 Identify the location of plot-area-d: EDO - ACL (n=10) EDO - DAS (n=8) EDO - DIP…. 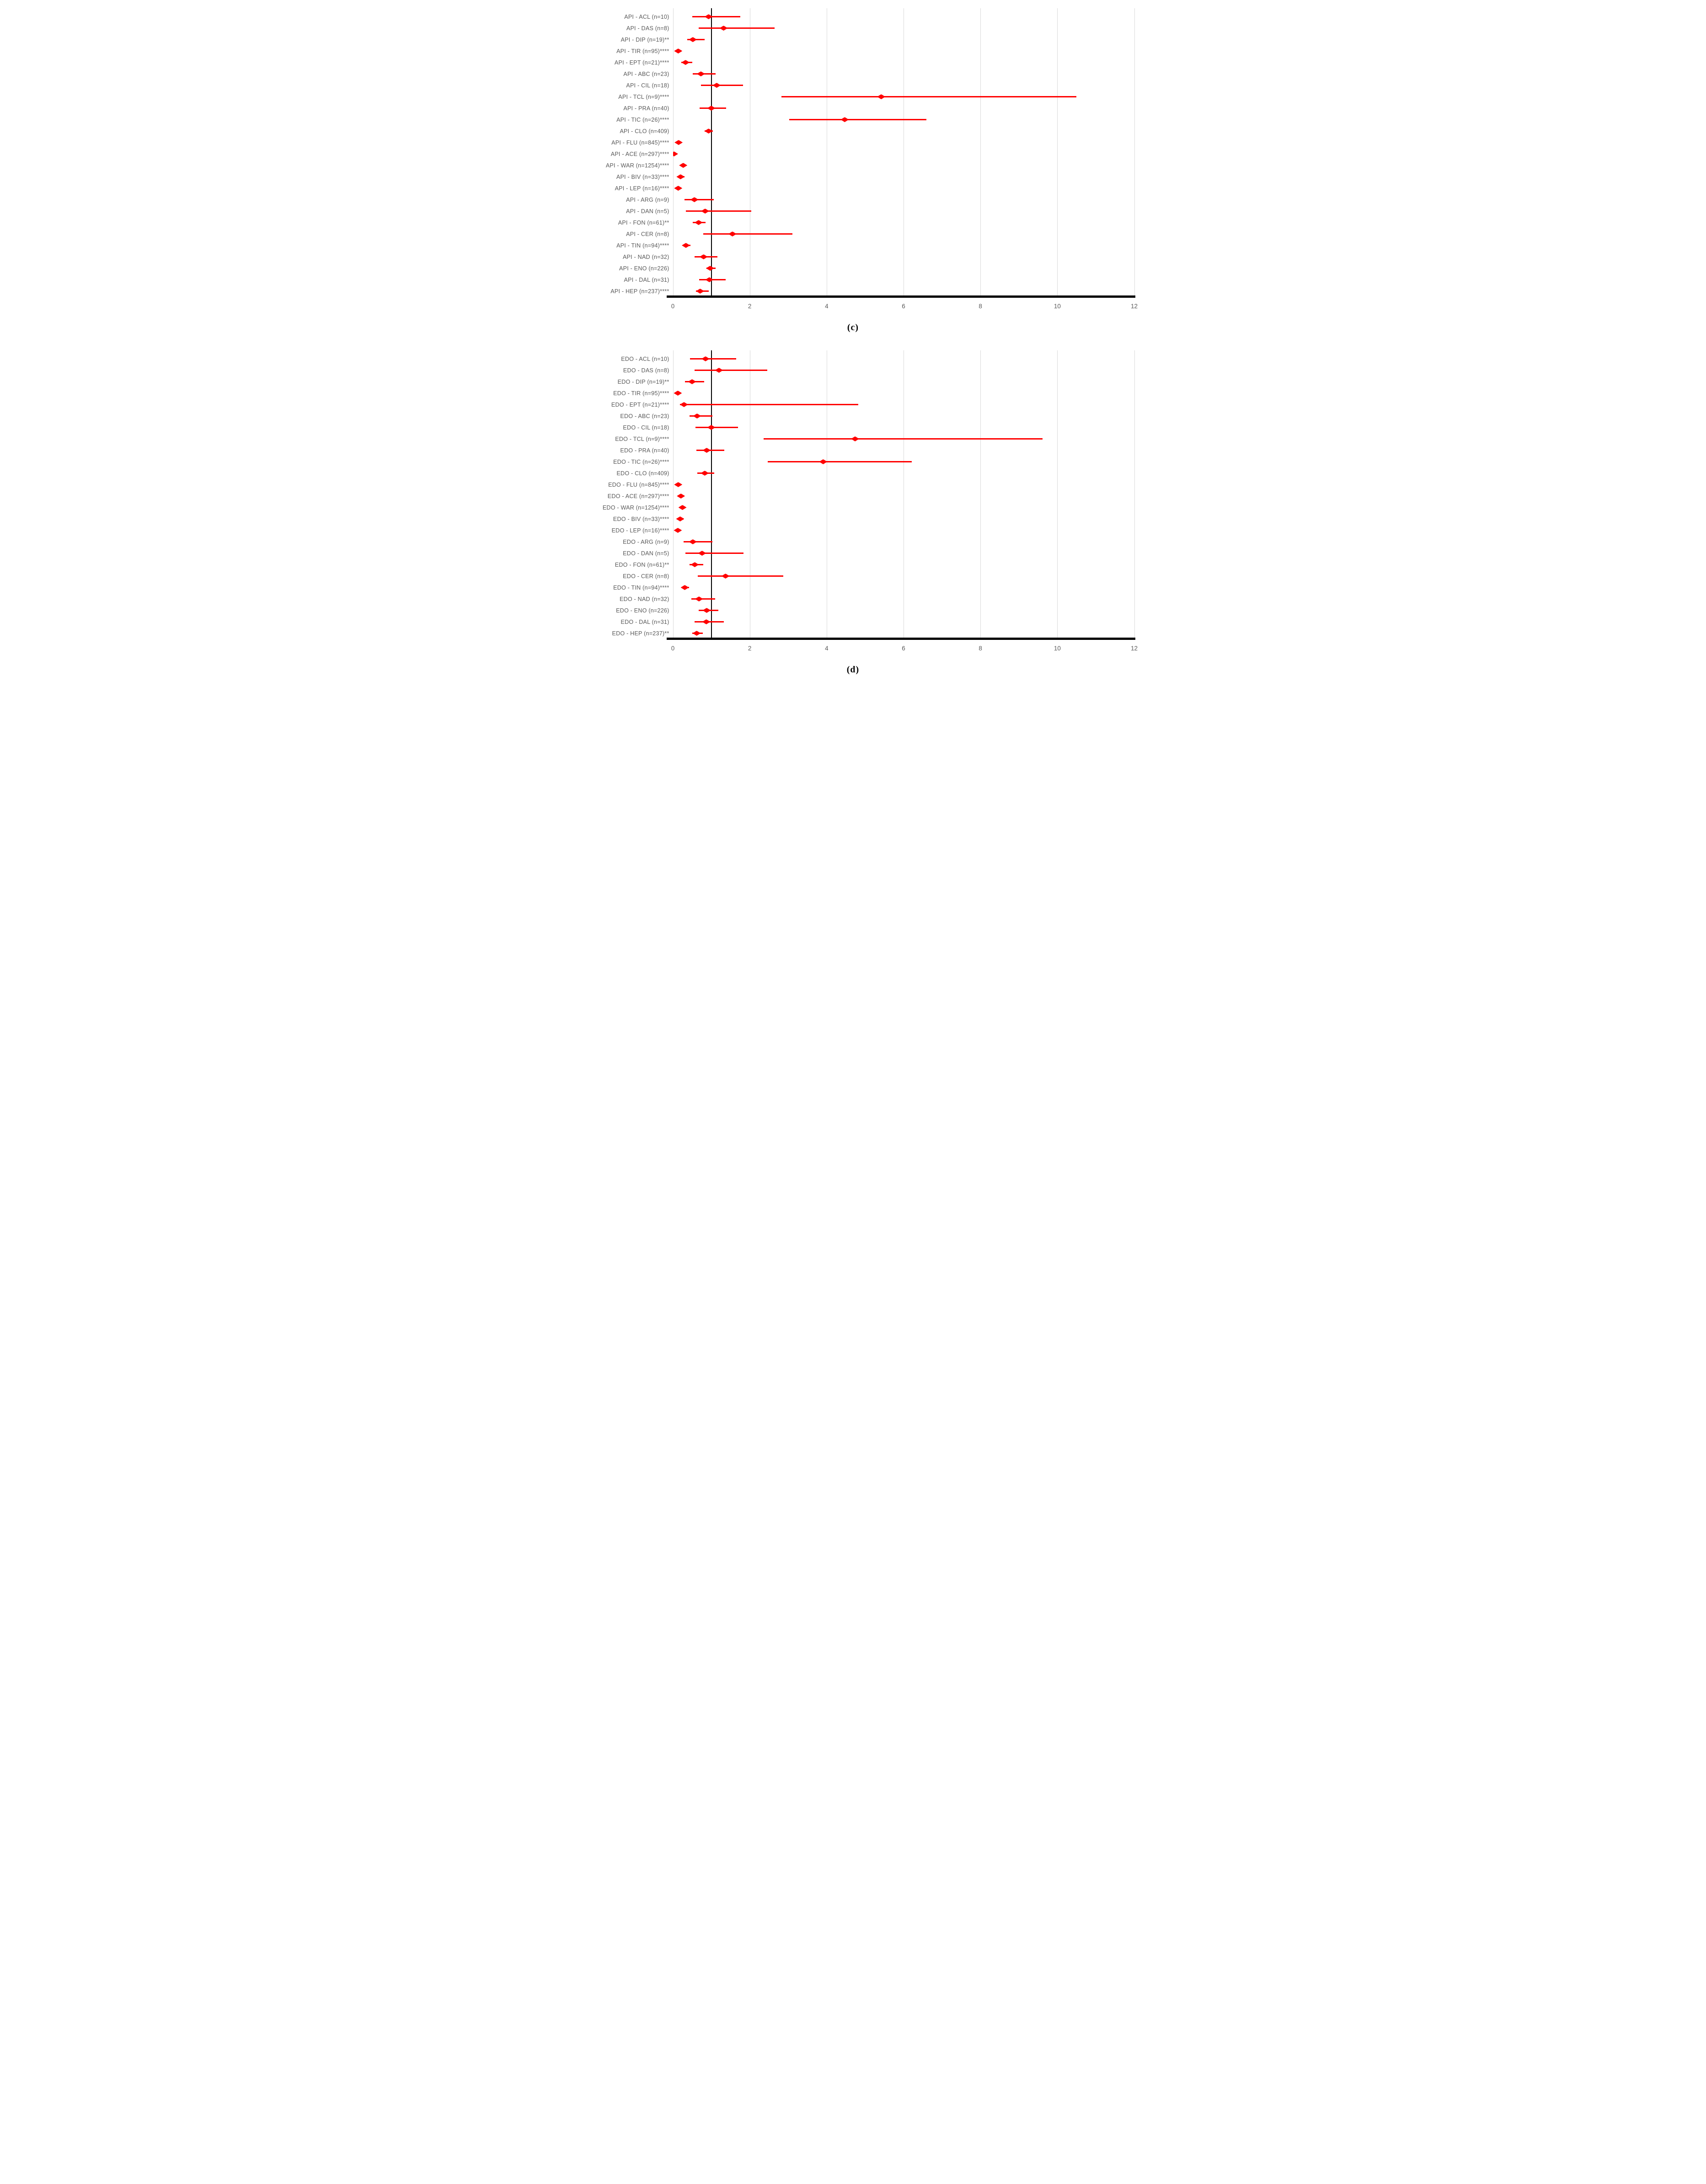
(854, 494).